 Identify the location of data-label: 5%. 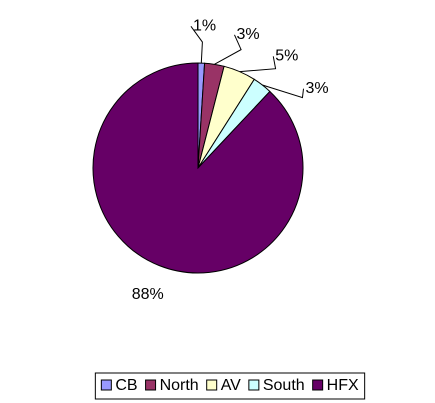
(286, 56).